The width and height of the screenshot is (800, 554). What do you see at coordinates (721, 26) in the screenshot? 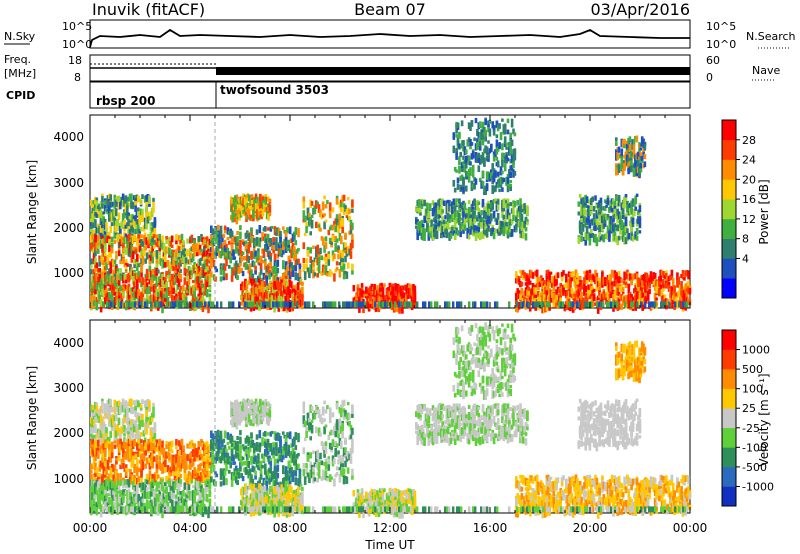
I see `nsearch-tick-top: 10^5` at bounding box center [721, 26].